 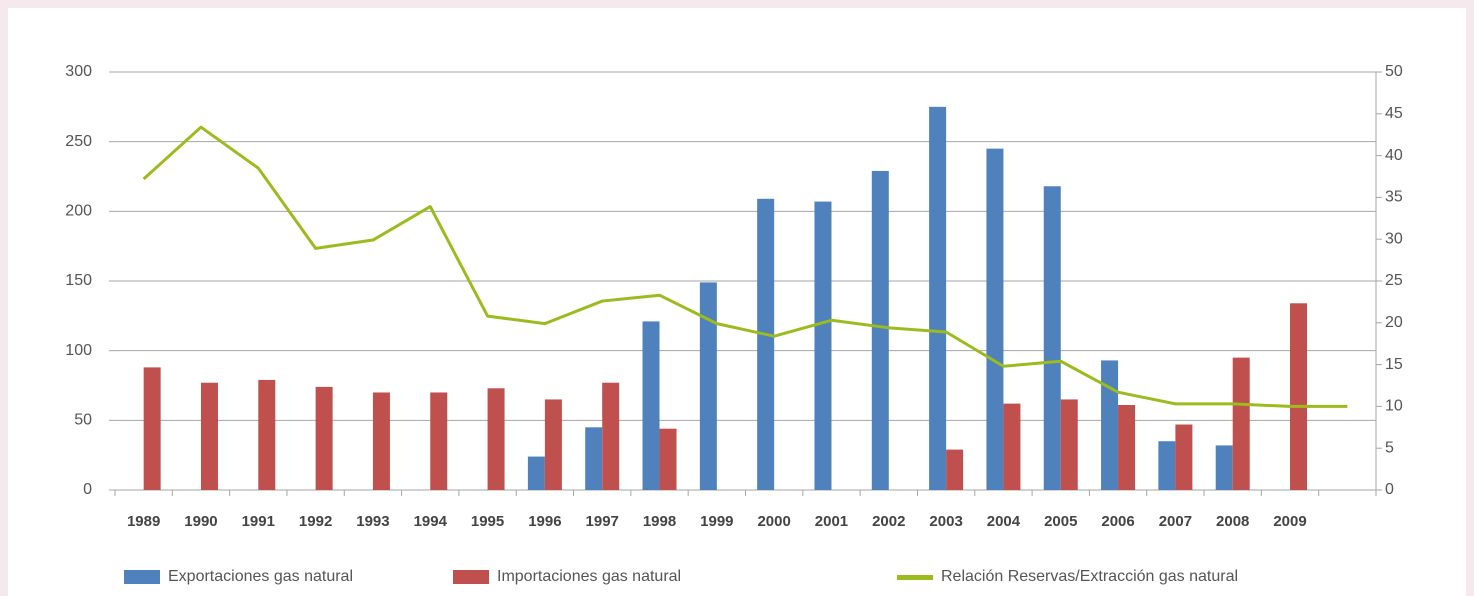 What do you see at coordinates (1289, 521) in the screenshot?
I see `x-tick-label: 2009` at bounding box center [1289, 521].